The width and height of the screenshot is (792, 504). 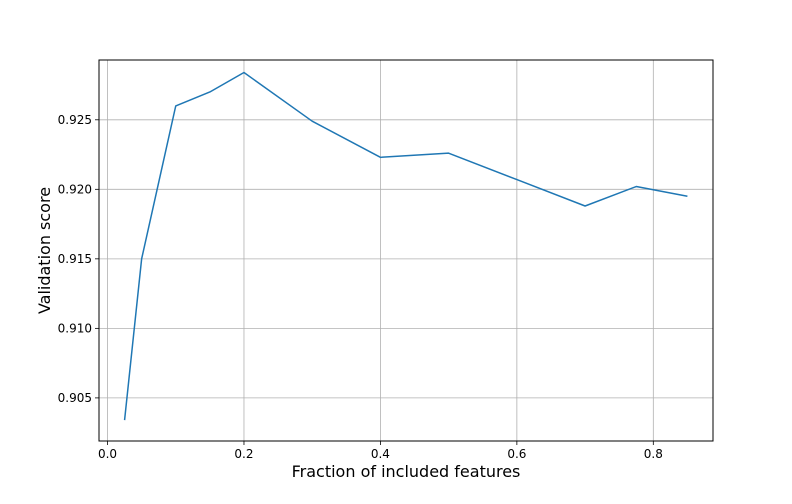 What do you see at coordinates (75, 398) in the screenshot?
I see `y-tick-label: 0.905` at bounding box center [75, 398].